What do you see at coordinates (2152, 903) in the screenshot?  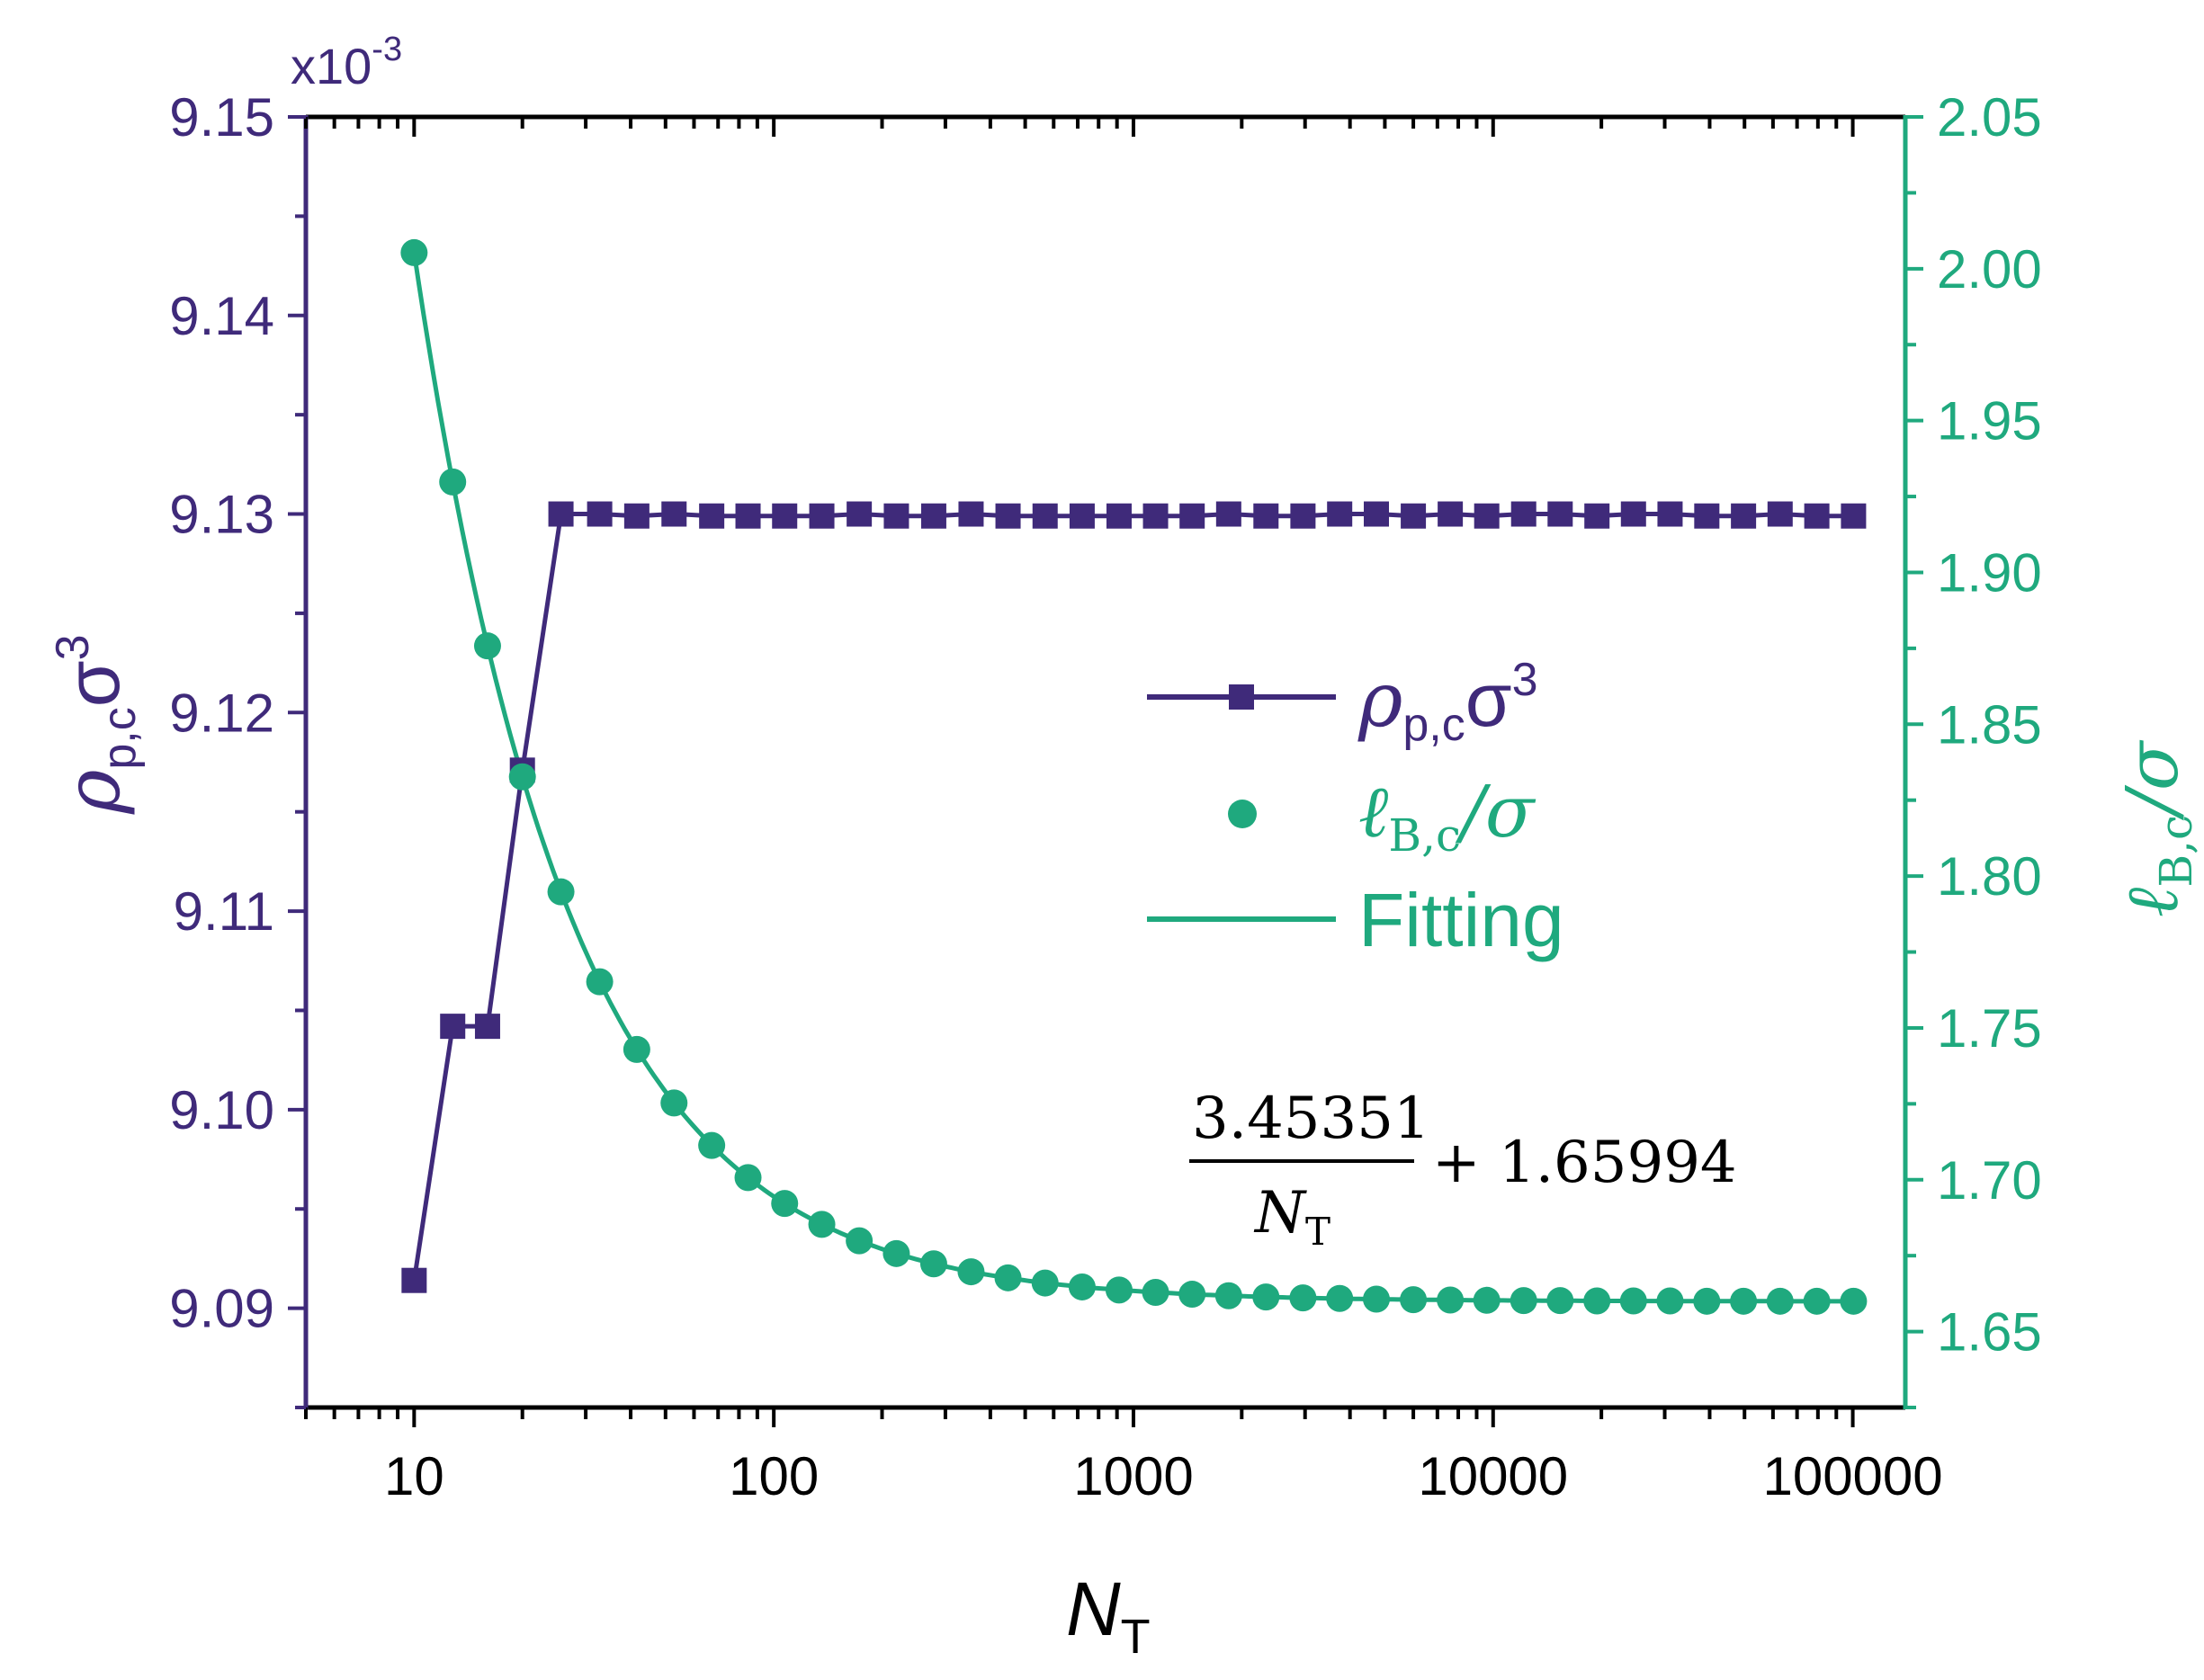 I see `right-axis-label-main: ℓ` at bounding box center [2152, 903].